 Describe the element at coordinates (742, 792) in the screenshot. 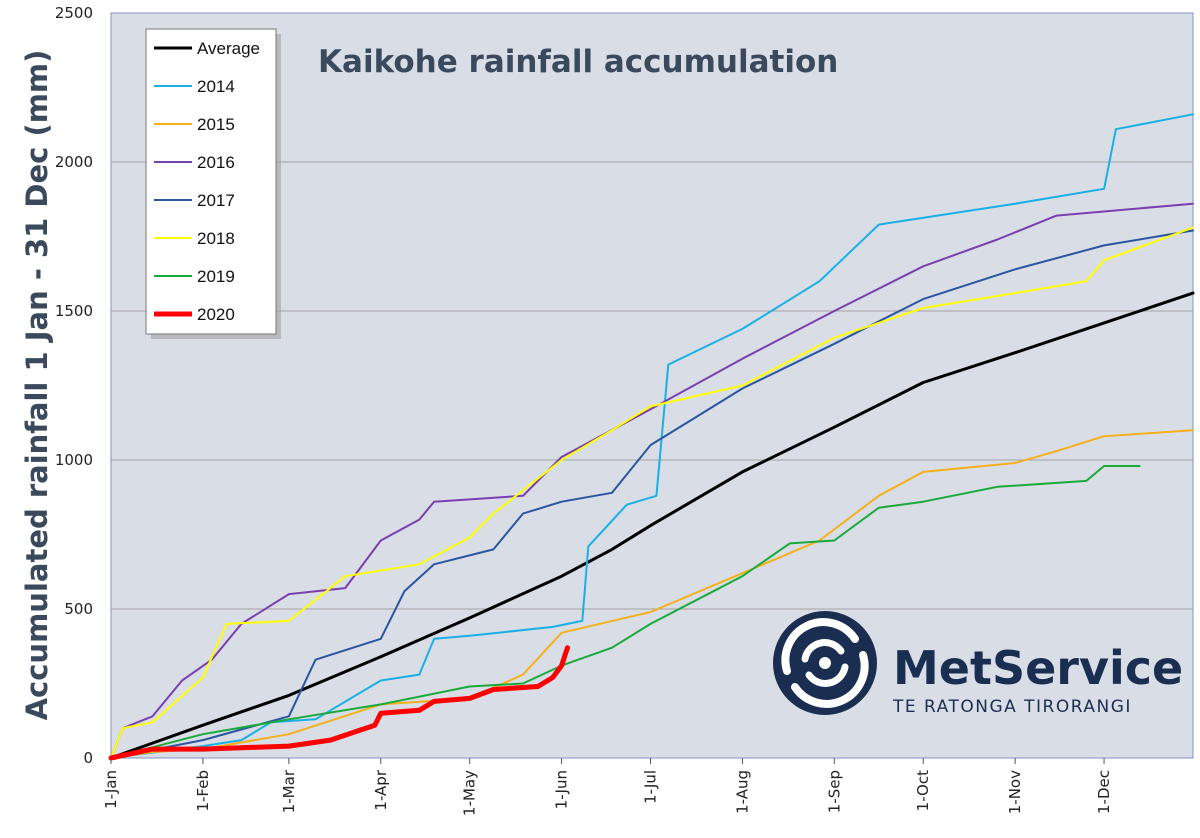

I see `x-tick-label: 1-Aug` at that location.